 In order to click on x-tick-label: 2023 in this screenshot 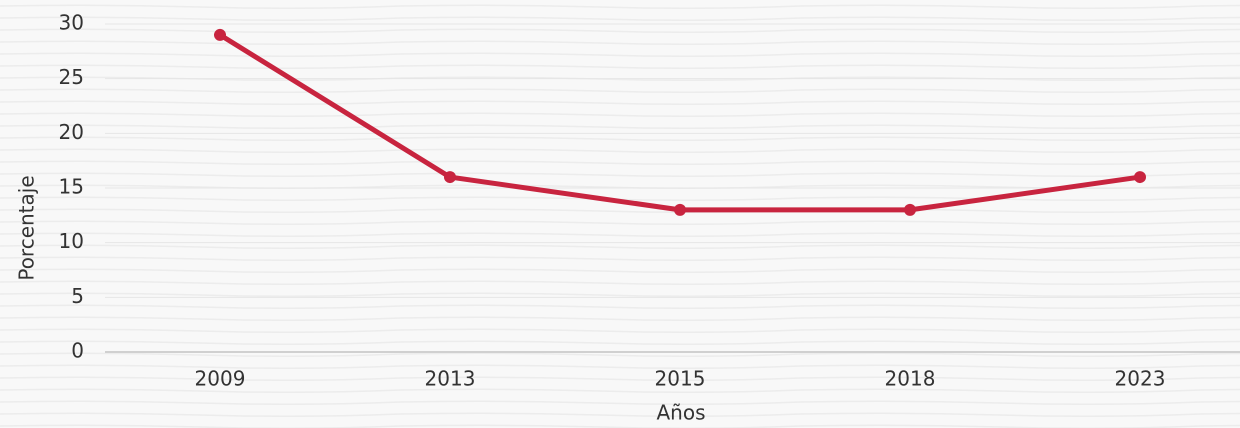, I will do `click(1140, 379)`.